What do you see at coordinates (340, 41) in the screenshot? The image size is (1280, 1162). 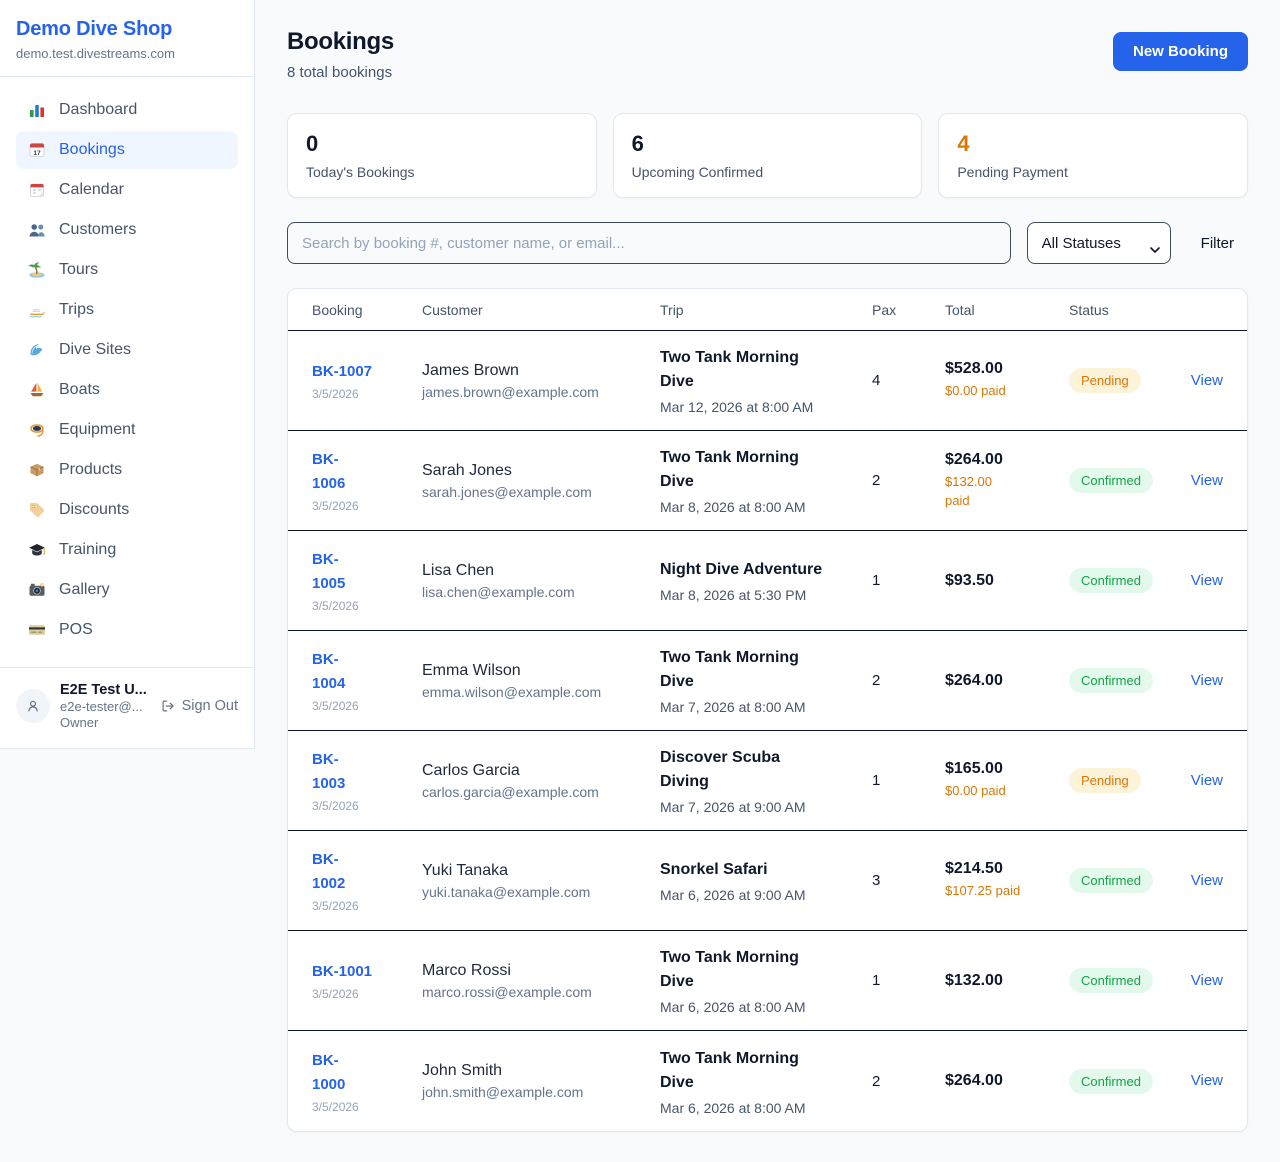 I see `page-title: Bookings` at bounding box center [340, 41].